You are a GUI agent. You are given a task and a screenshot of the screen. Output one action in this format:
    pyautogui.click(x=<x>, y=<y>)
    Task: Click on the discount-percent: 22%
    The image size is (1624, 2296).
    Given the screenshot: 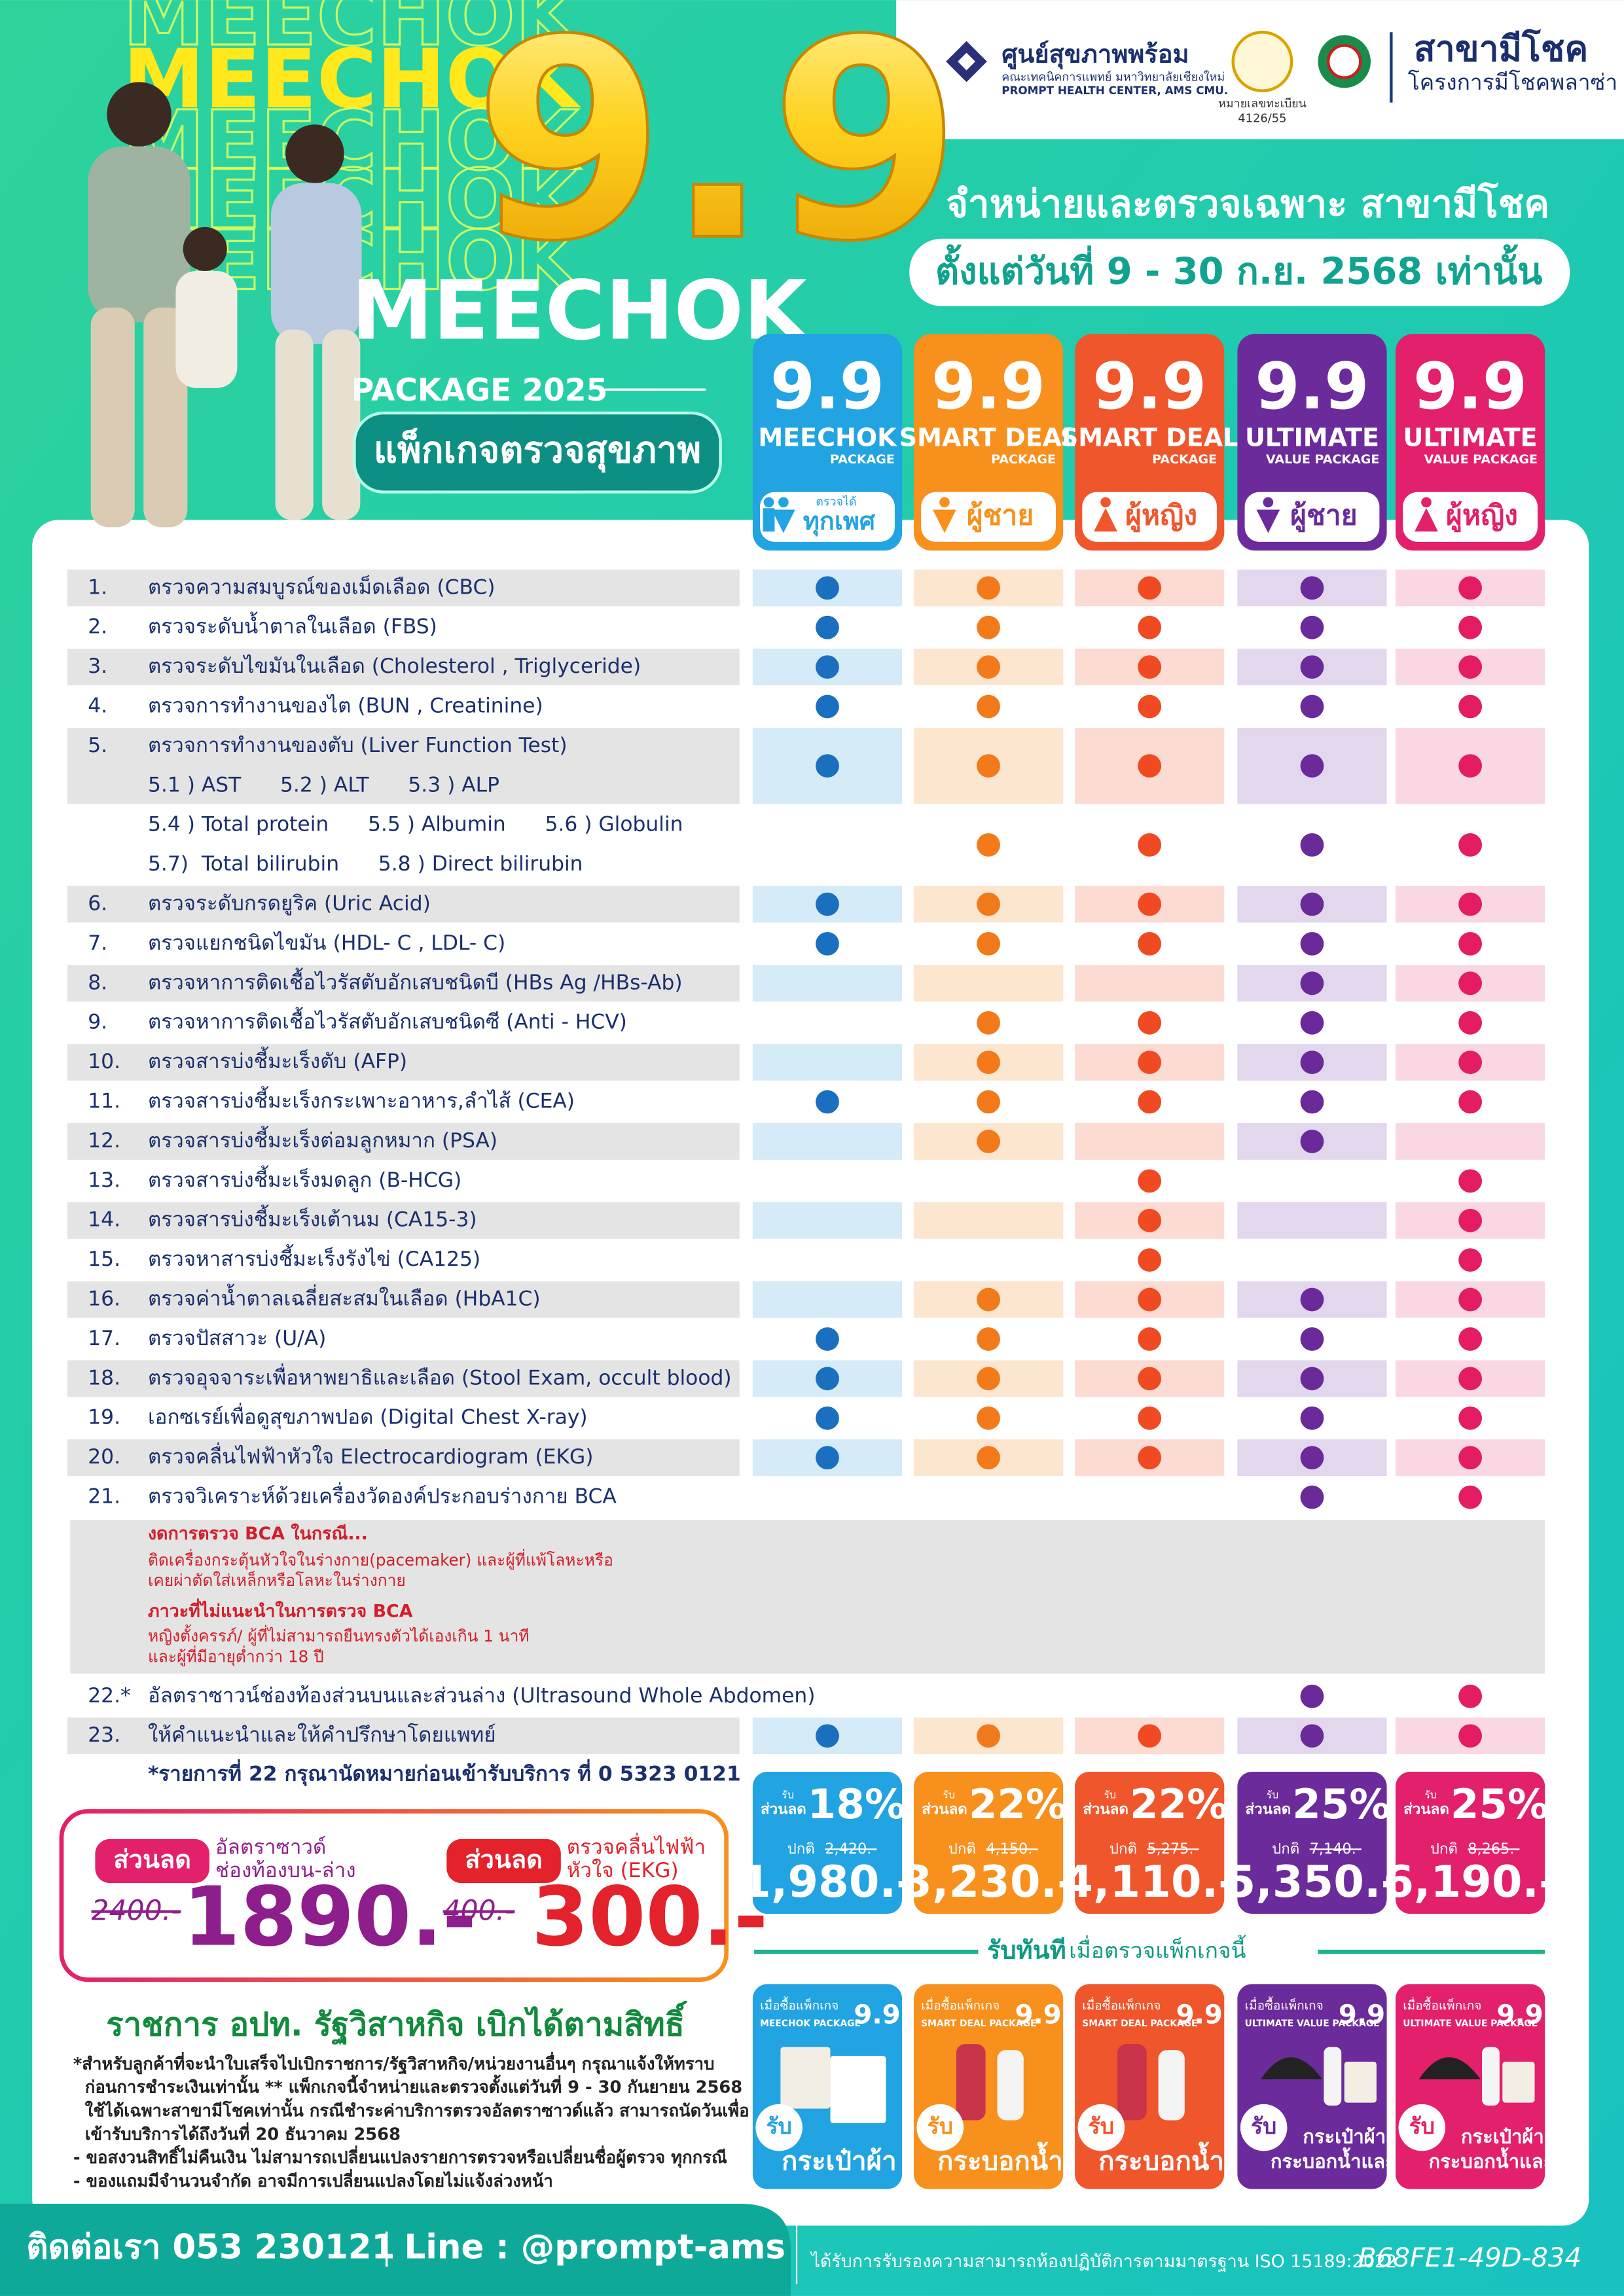 What is the action you would take?
    pyautogui.click(x=1179, y=1804)
    